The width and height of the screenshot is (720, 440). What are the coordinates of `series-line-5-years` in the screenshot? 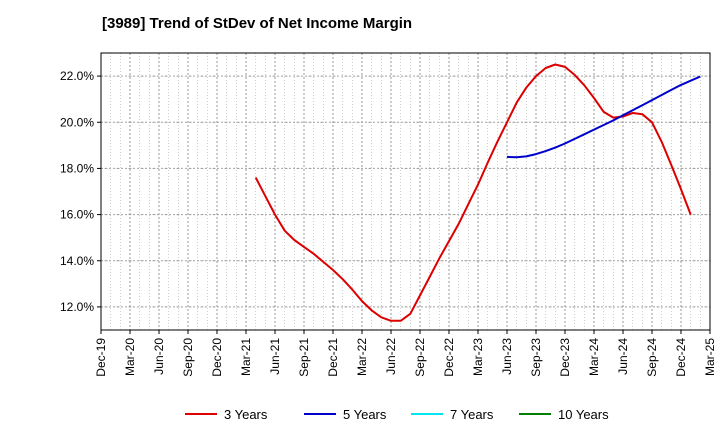 It's located at (603, 117).